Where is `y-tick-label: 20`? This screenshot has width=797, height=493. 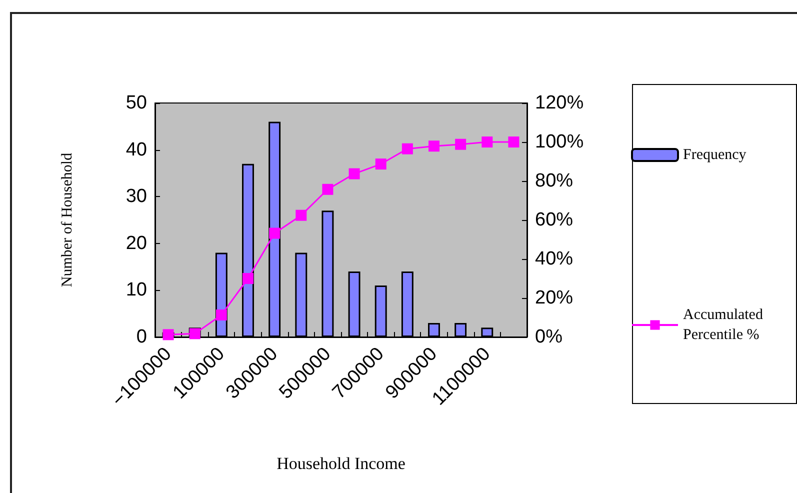
y-tick-label: 20 is located at coordinates (136, 243).